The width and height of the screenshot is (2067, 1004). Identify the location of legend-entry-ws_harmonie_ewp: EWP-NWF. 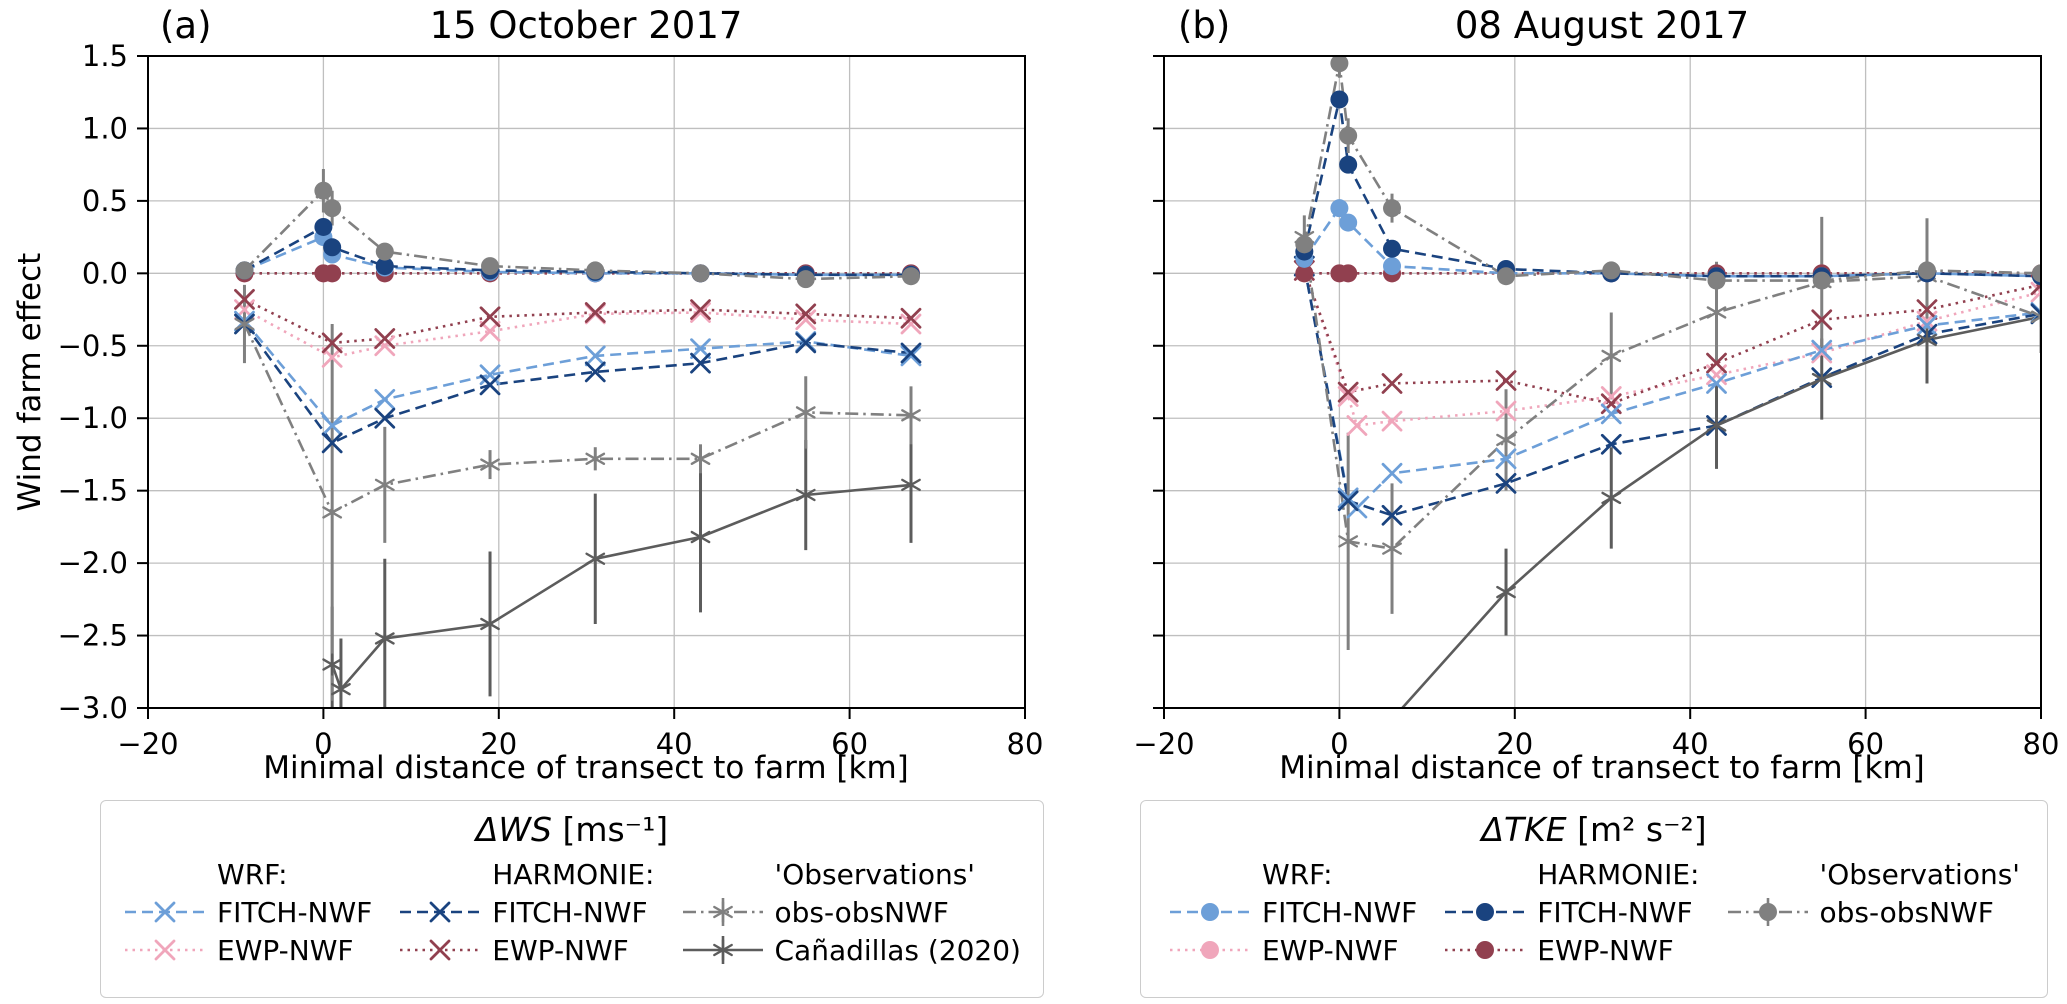
(526, 950).